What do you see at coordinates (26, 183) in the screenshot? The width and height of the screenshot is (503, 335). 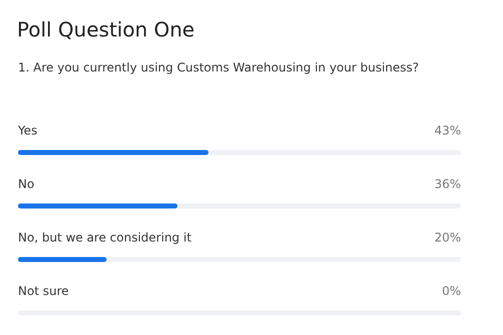 I see `y-tick-label: No` at bounding box center [26, 183].